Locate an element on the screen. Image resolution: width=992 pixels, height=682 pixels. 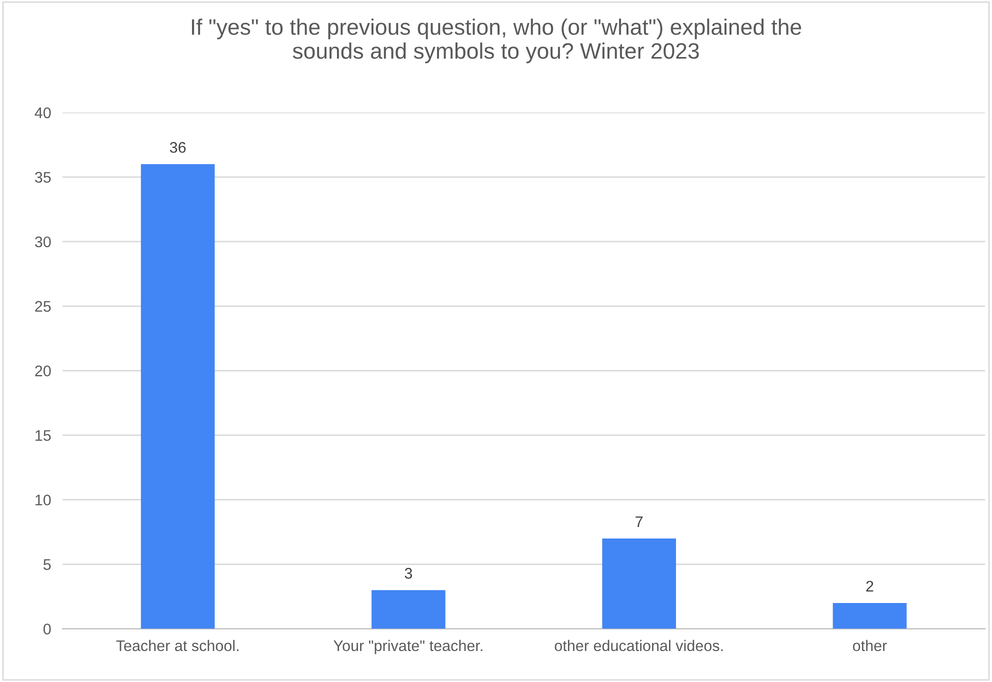
data-label: 7 is located at coordinates (639, 521).